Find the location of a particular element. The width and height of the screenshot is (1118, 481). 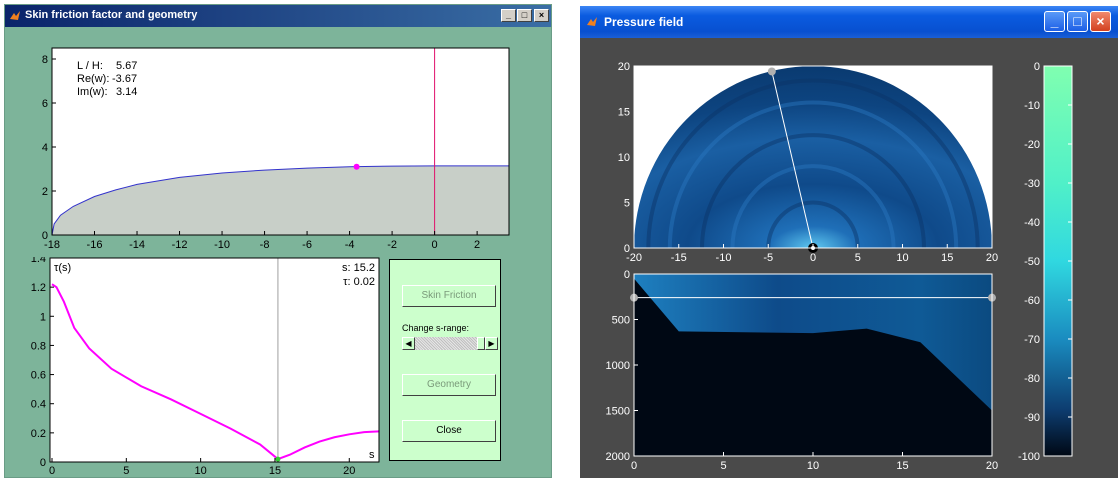

x-tick-label: -15 is located at coordinates (679, 258).